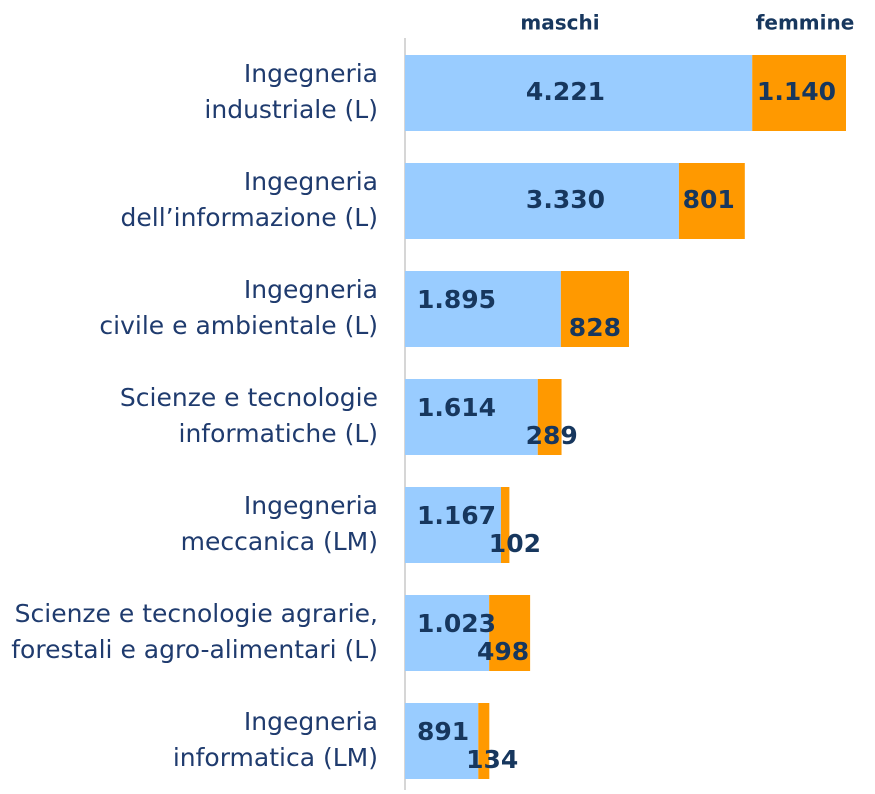 The image size is (875, 794). What do you see at coordinates (456, 299) in the screenshot?
I see `value-label: 1.895` at bounding box center [456, 299].